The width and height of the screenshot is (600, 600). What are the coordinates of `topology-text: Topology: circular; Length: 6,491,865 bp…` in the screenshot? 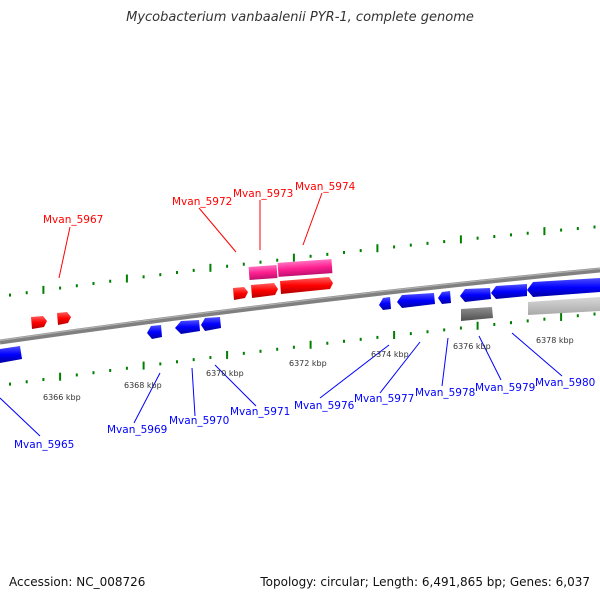 It's located at (425, 582).